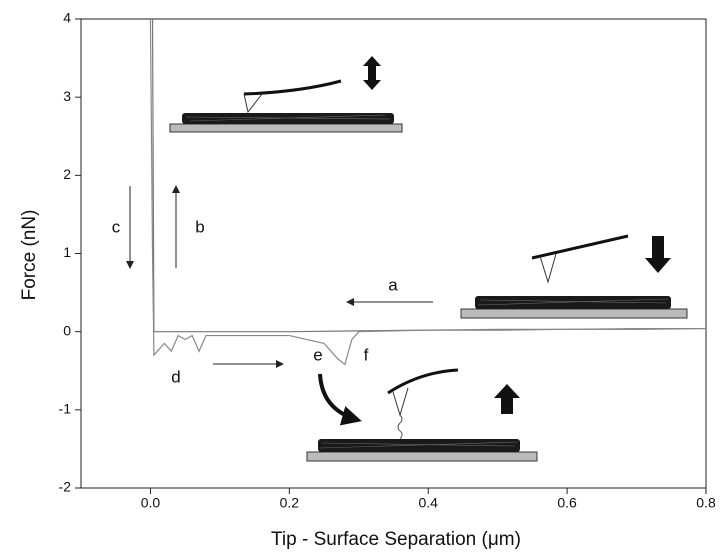 This screenshot has height=554, width=722. I want to click on y-tick-label: 2, so click(67, 174).